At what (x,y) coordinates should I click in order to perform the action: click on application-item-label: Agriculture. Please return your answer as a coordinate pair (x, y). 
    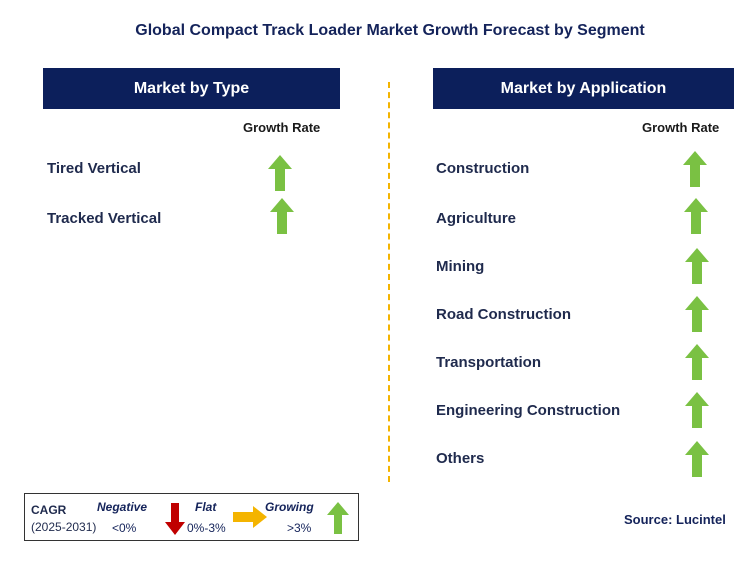
    Looking at the image, I should click on (476, 218).